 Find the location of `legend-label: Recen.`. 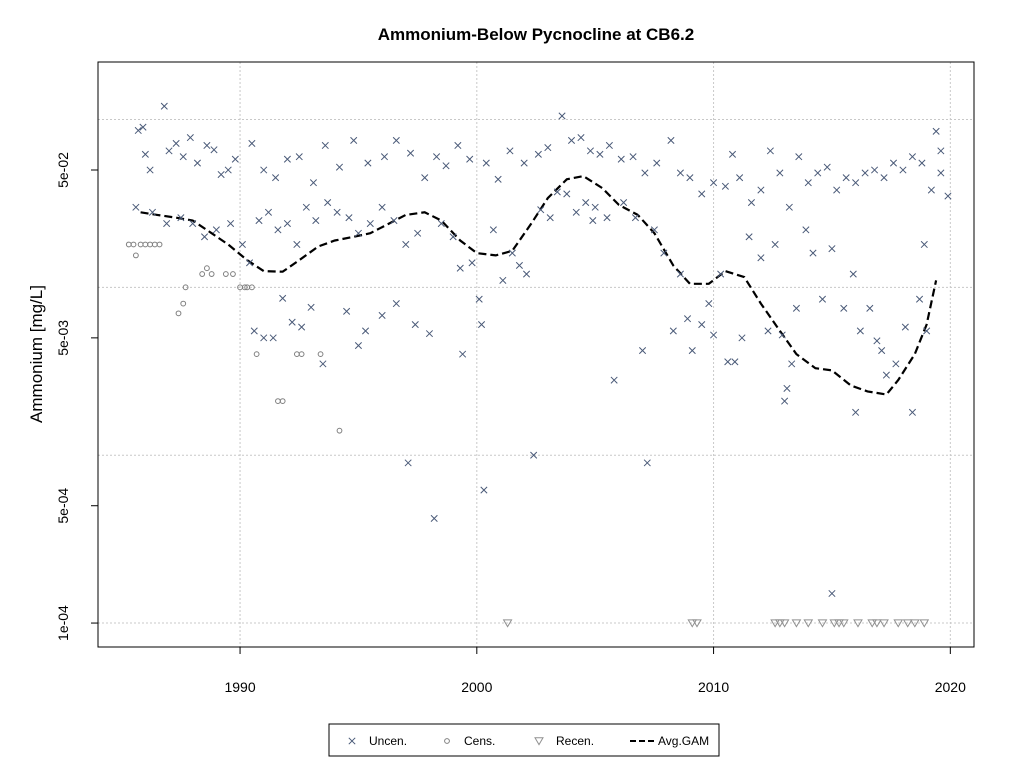

legend-label: Recen. is located at coordinates (575, 741).